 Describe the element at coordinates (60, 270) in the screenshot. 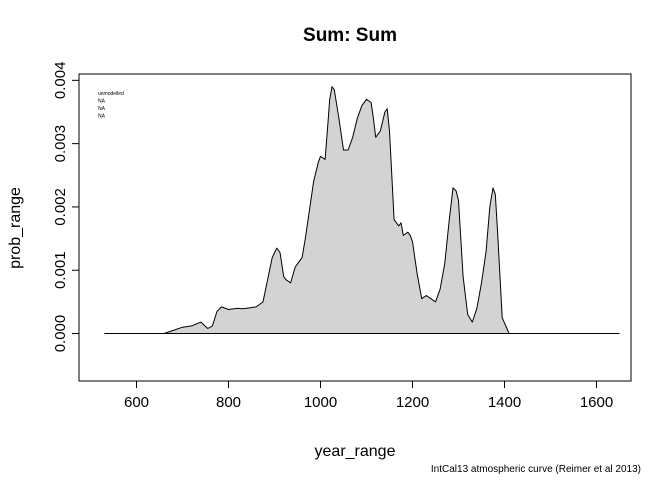

I see `y-tick-label: 0.001` at that location.